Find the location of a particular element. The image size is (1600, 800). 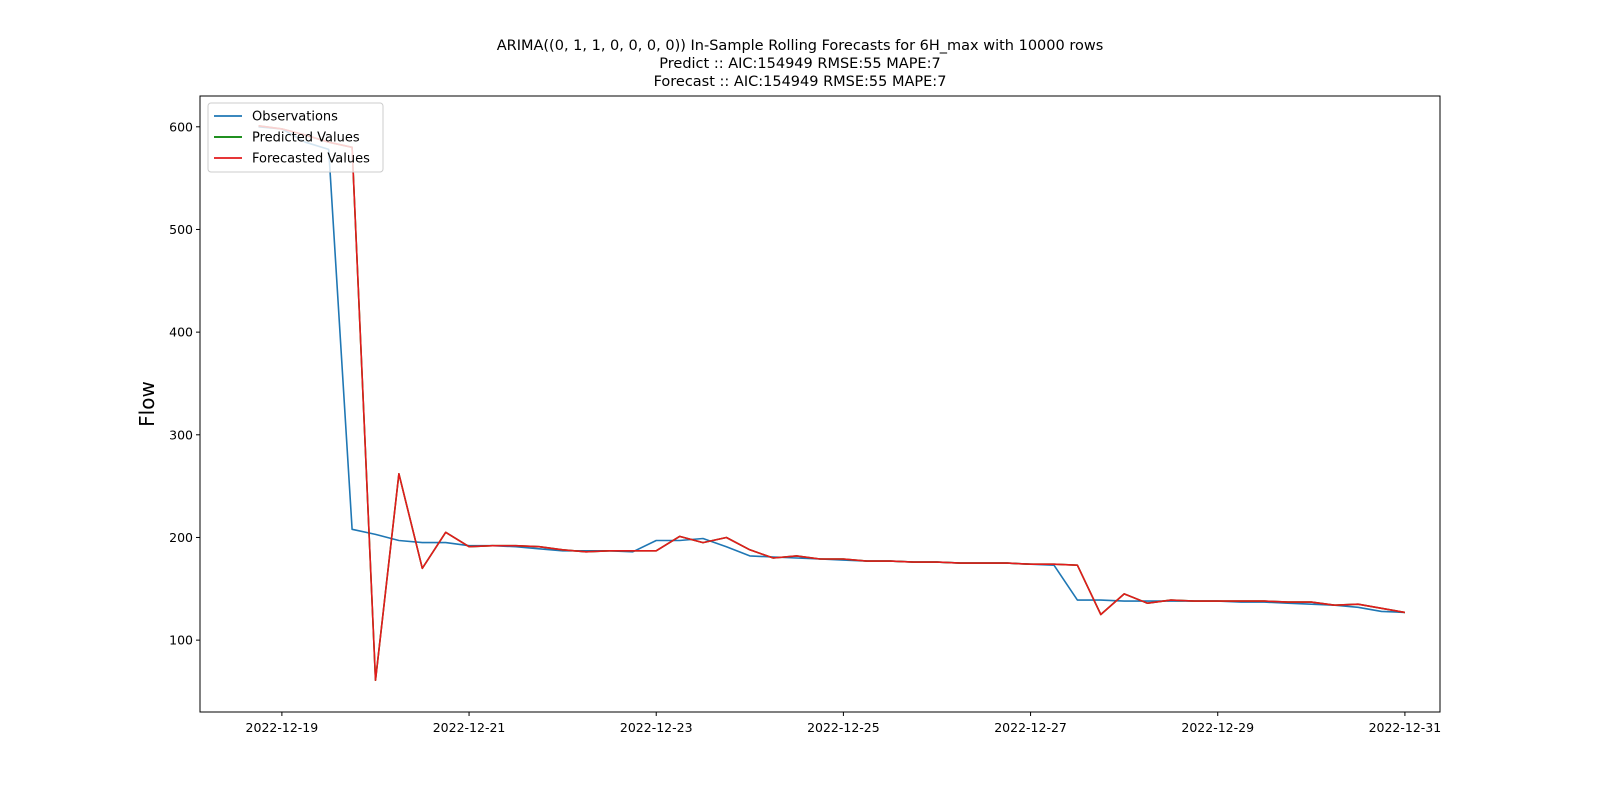

y-tick-label: 200 is located at coordinates (181, 537).